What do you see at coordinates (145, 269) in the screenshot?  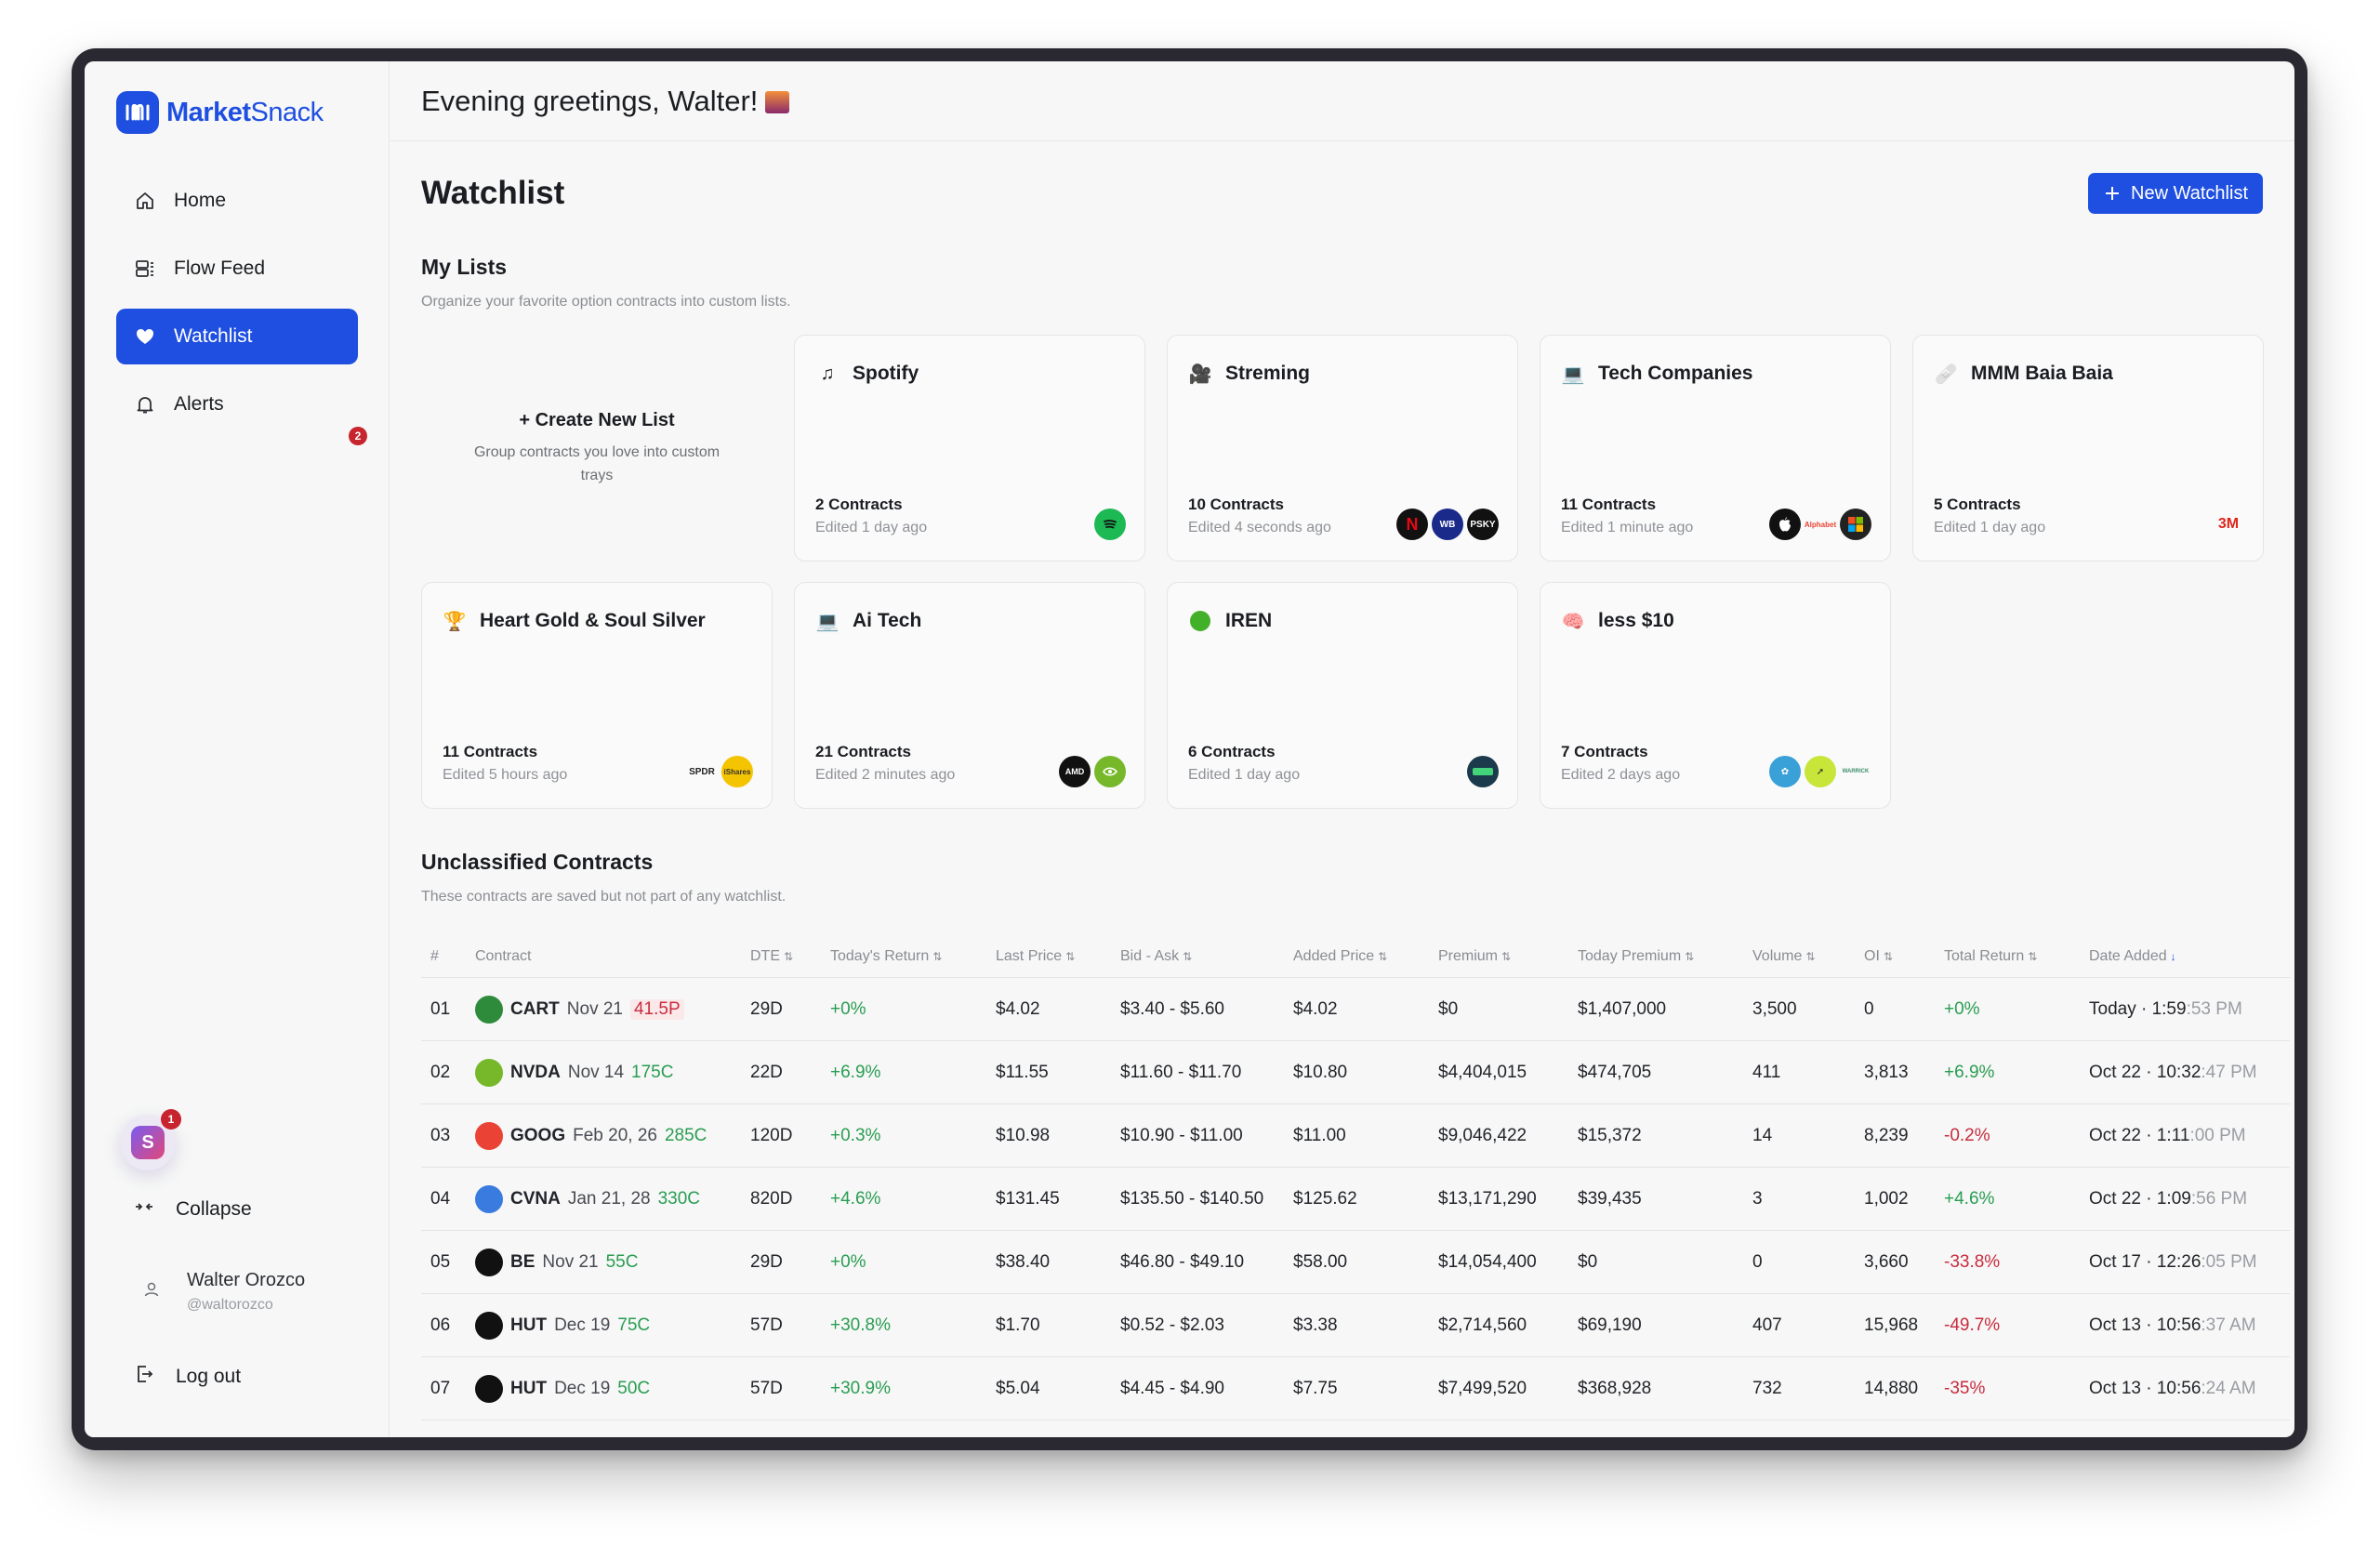 I see `feed-icon` at bounding box center [145, 269].